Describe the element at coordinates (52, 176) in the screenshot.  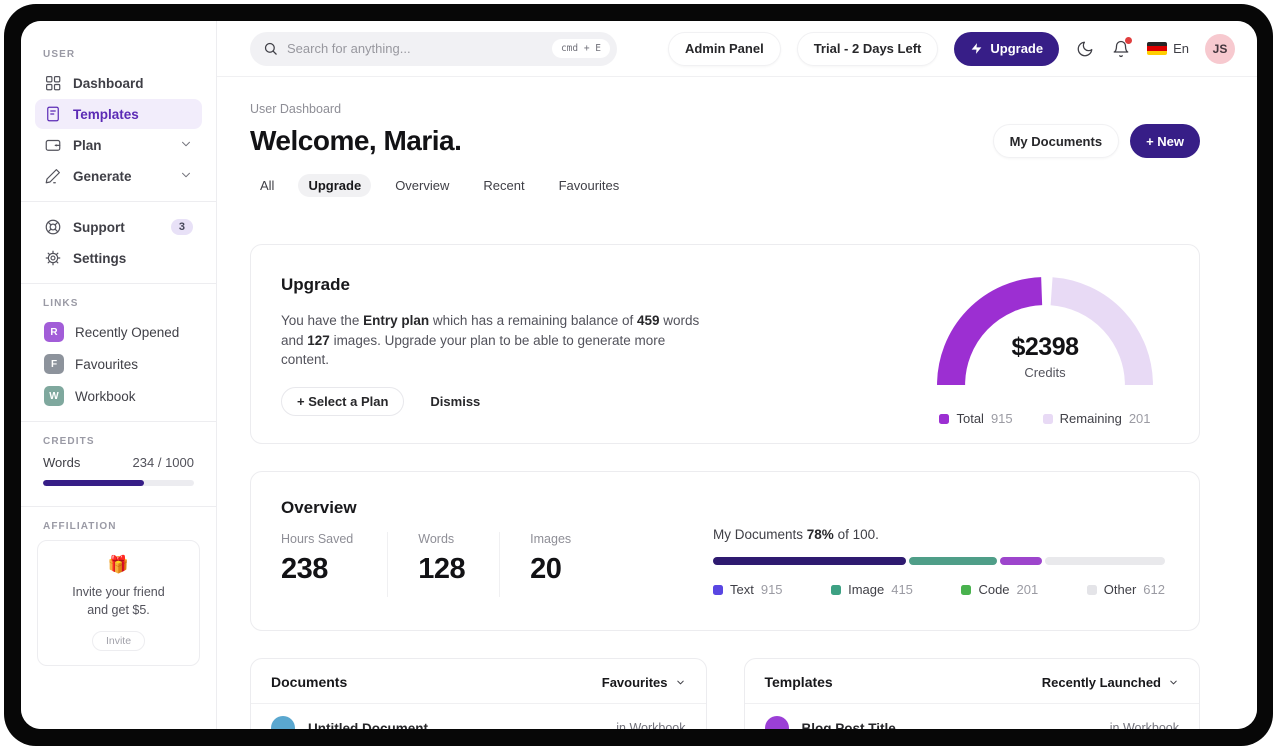
I see `pencil-icon` at that location.